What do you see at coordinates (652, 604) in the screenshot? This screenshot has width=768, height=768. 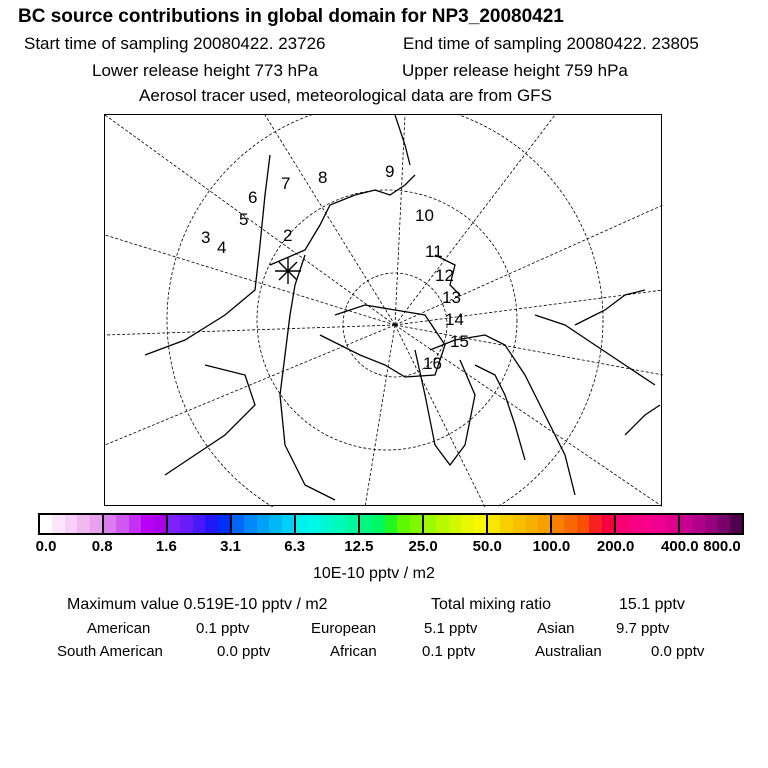 I see `total-mixing-ratio-value: 15.1 pptv` at bounding box center [652, 604].